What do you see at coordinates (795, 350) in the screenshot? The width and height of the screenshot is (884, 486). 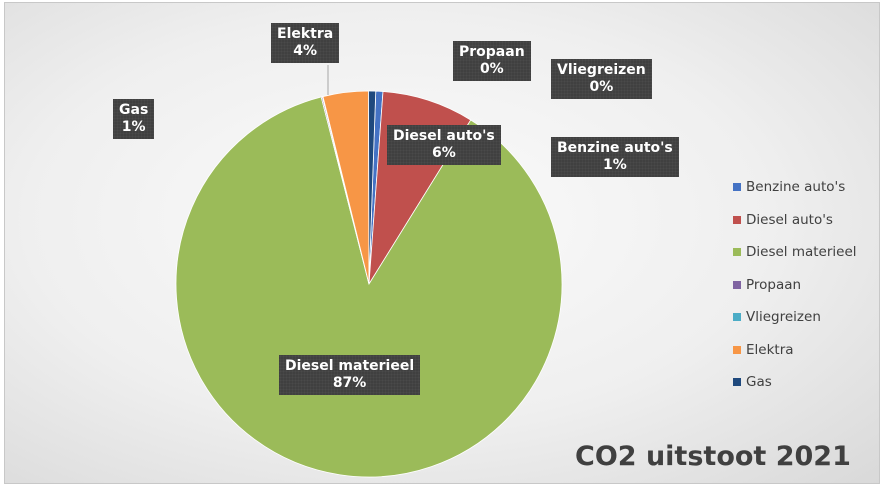 I see `legend-item-elektra: Elektra` at bounding box center [795, 350].